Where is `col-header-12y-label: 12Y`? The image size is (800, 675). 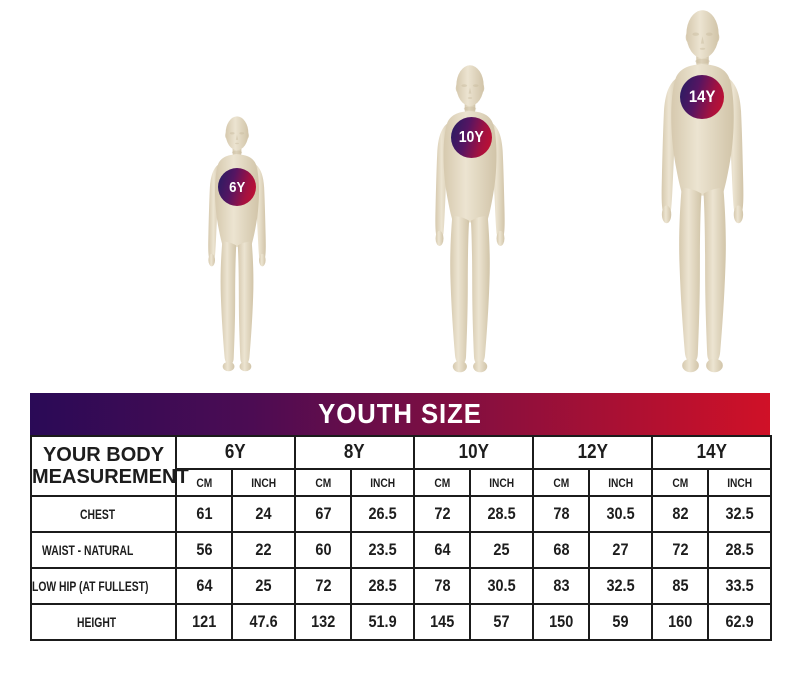 col-header-12y-label: 12Y is located at coordinates (592, 452).